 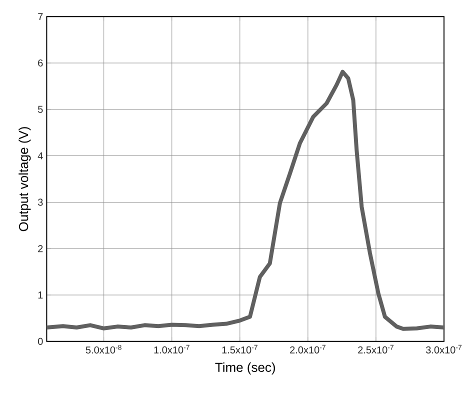 What do you see at coordinates (104, 349) in the screenshot?
I see `x-tick-label: 5.0x10$^{-8}$` at bounding box center [104, 349].